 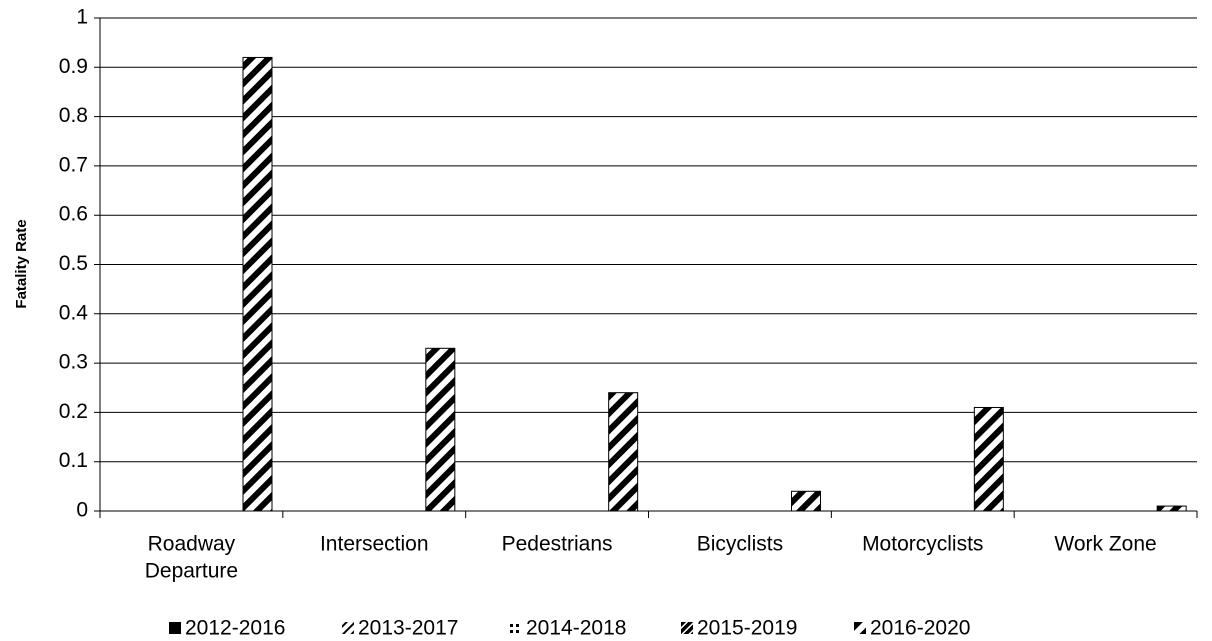 I want to click on y-tick-label: 1, so click(x=82, y=17).